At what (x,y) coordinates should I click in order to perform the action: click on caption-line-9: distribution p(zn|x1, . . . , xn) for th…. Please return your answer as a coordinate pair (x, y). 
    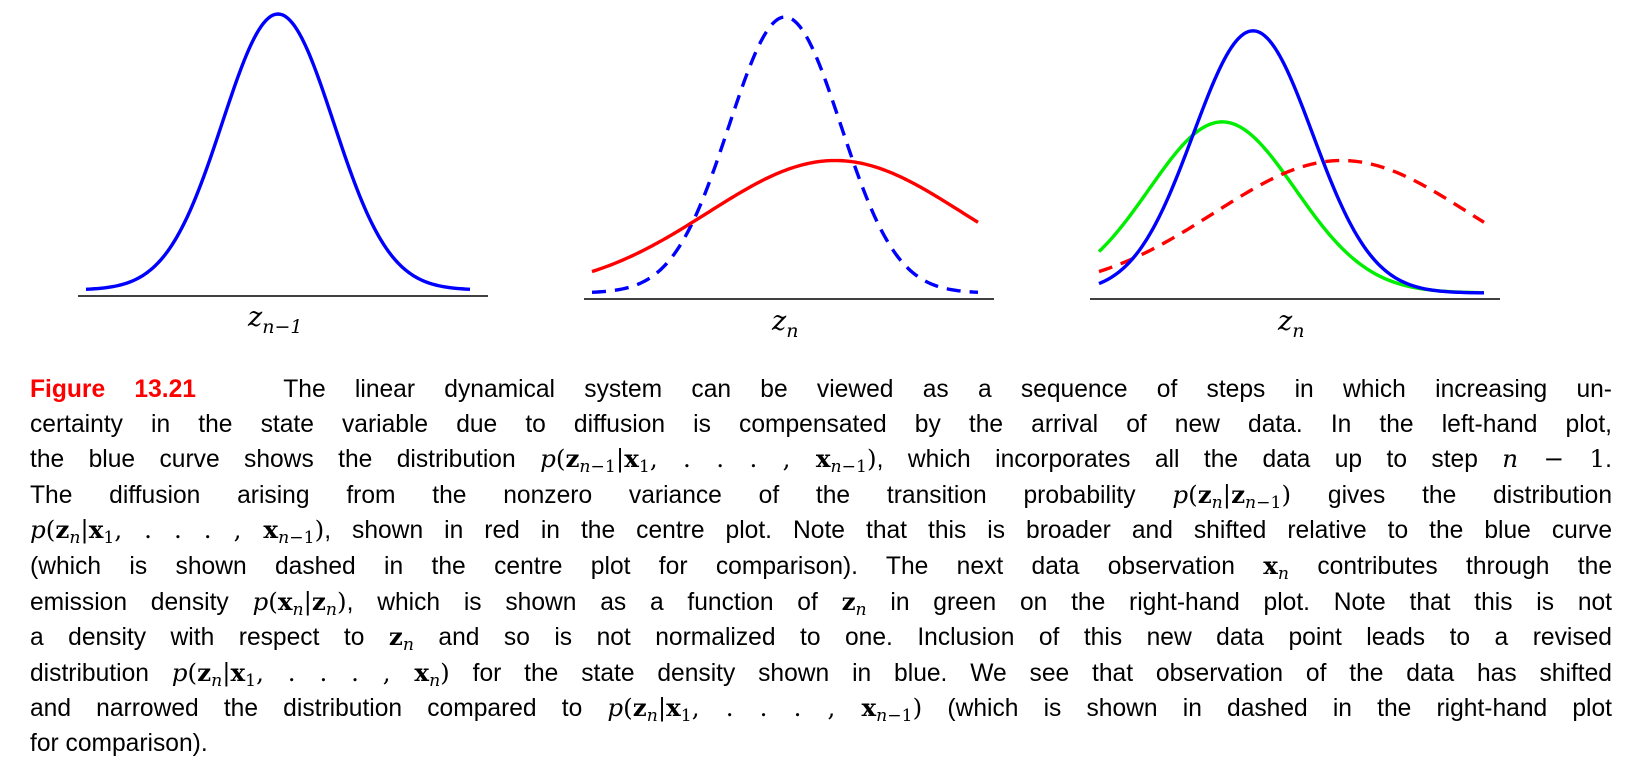
    Looking at the image, I should click on (821, 674).